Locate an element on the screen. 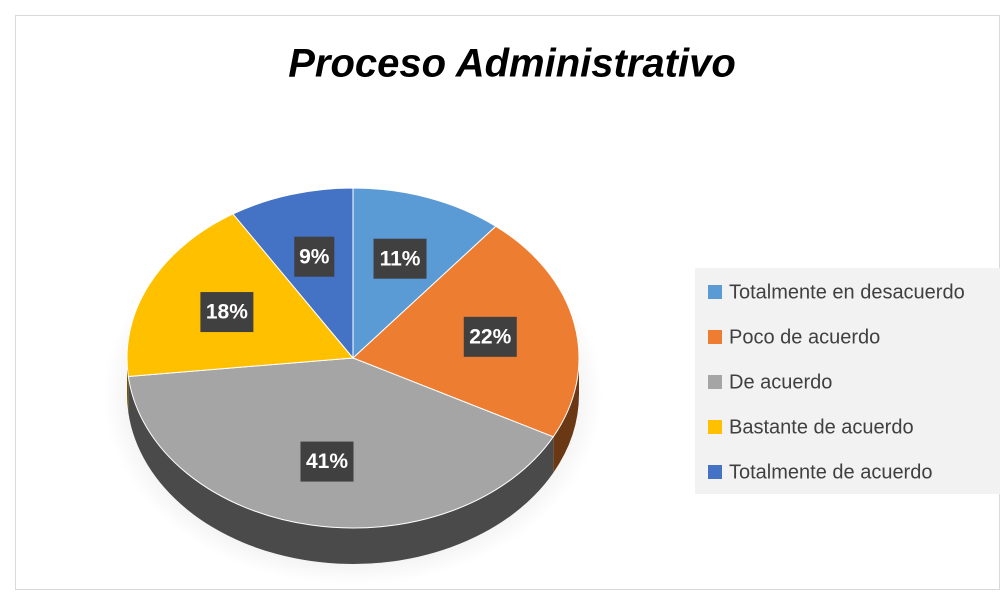 The image size is (1004, 603). data-label: 11% is located at coordinates (400, 258).